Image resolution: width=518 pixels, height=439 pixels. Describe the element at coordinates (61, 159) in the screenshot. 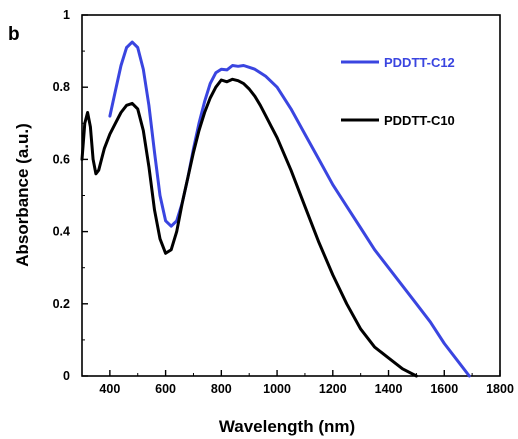

I see `y-tick-label: 0.6` at that location.